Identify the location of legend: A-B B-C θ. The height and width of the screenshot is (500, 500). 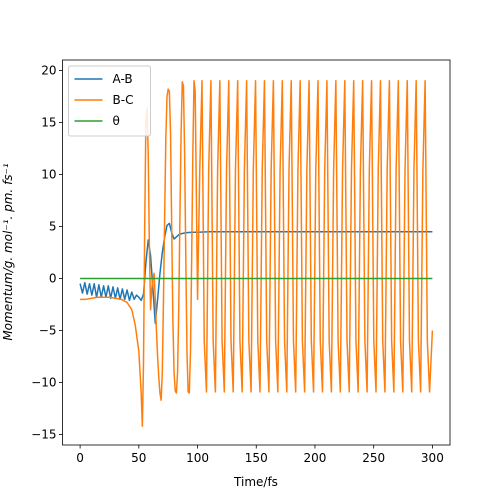
(109, 101).